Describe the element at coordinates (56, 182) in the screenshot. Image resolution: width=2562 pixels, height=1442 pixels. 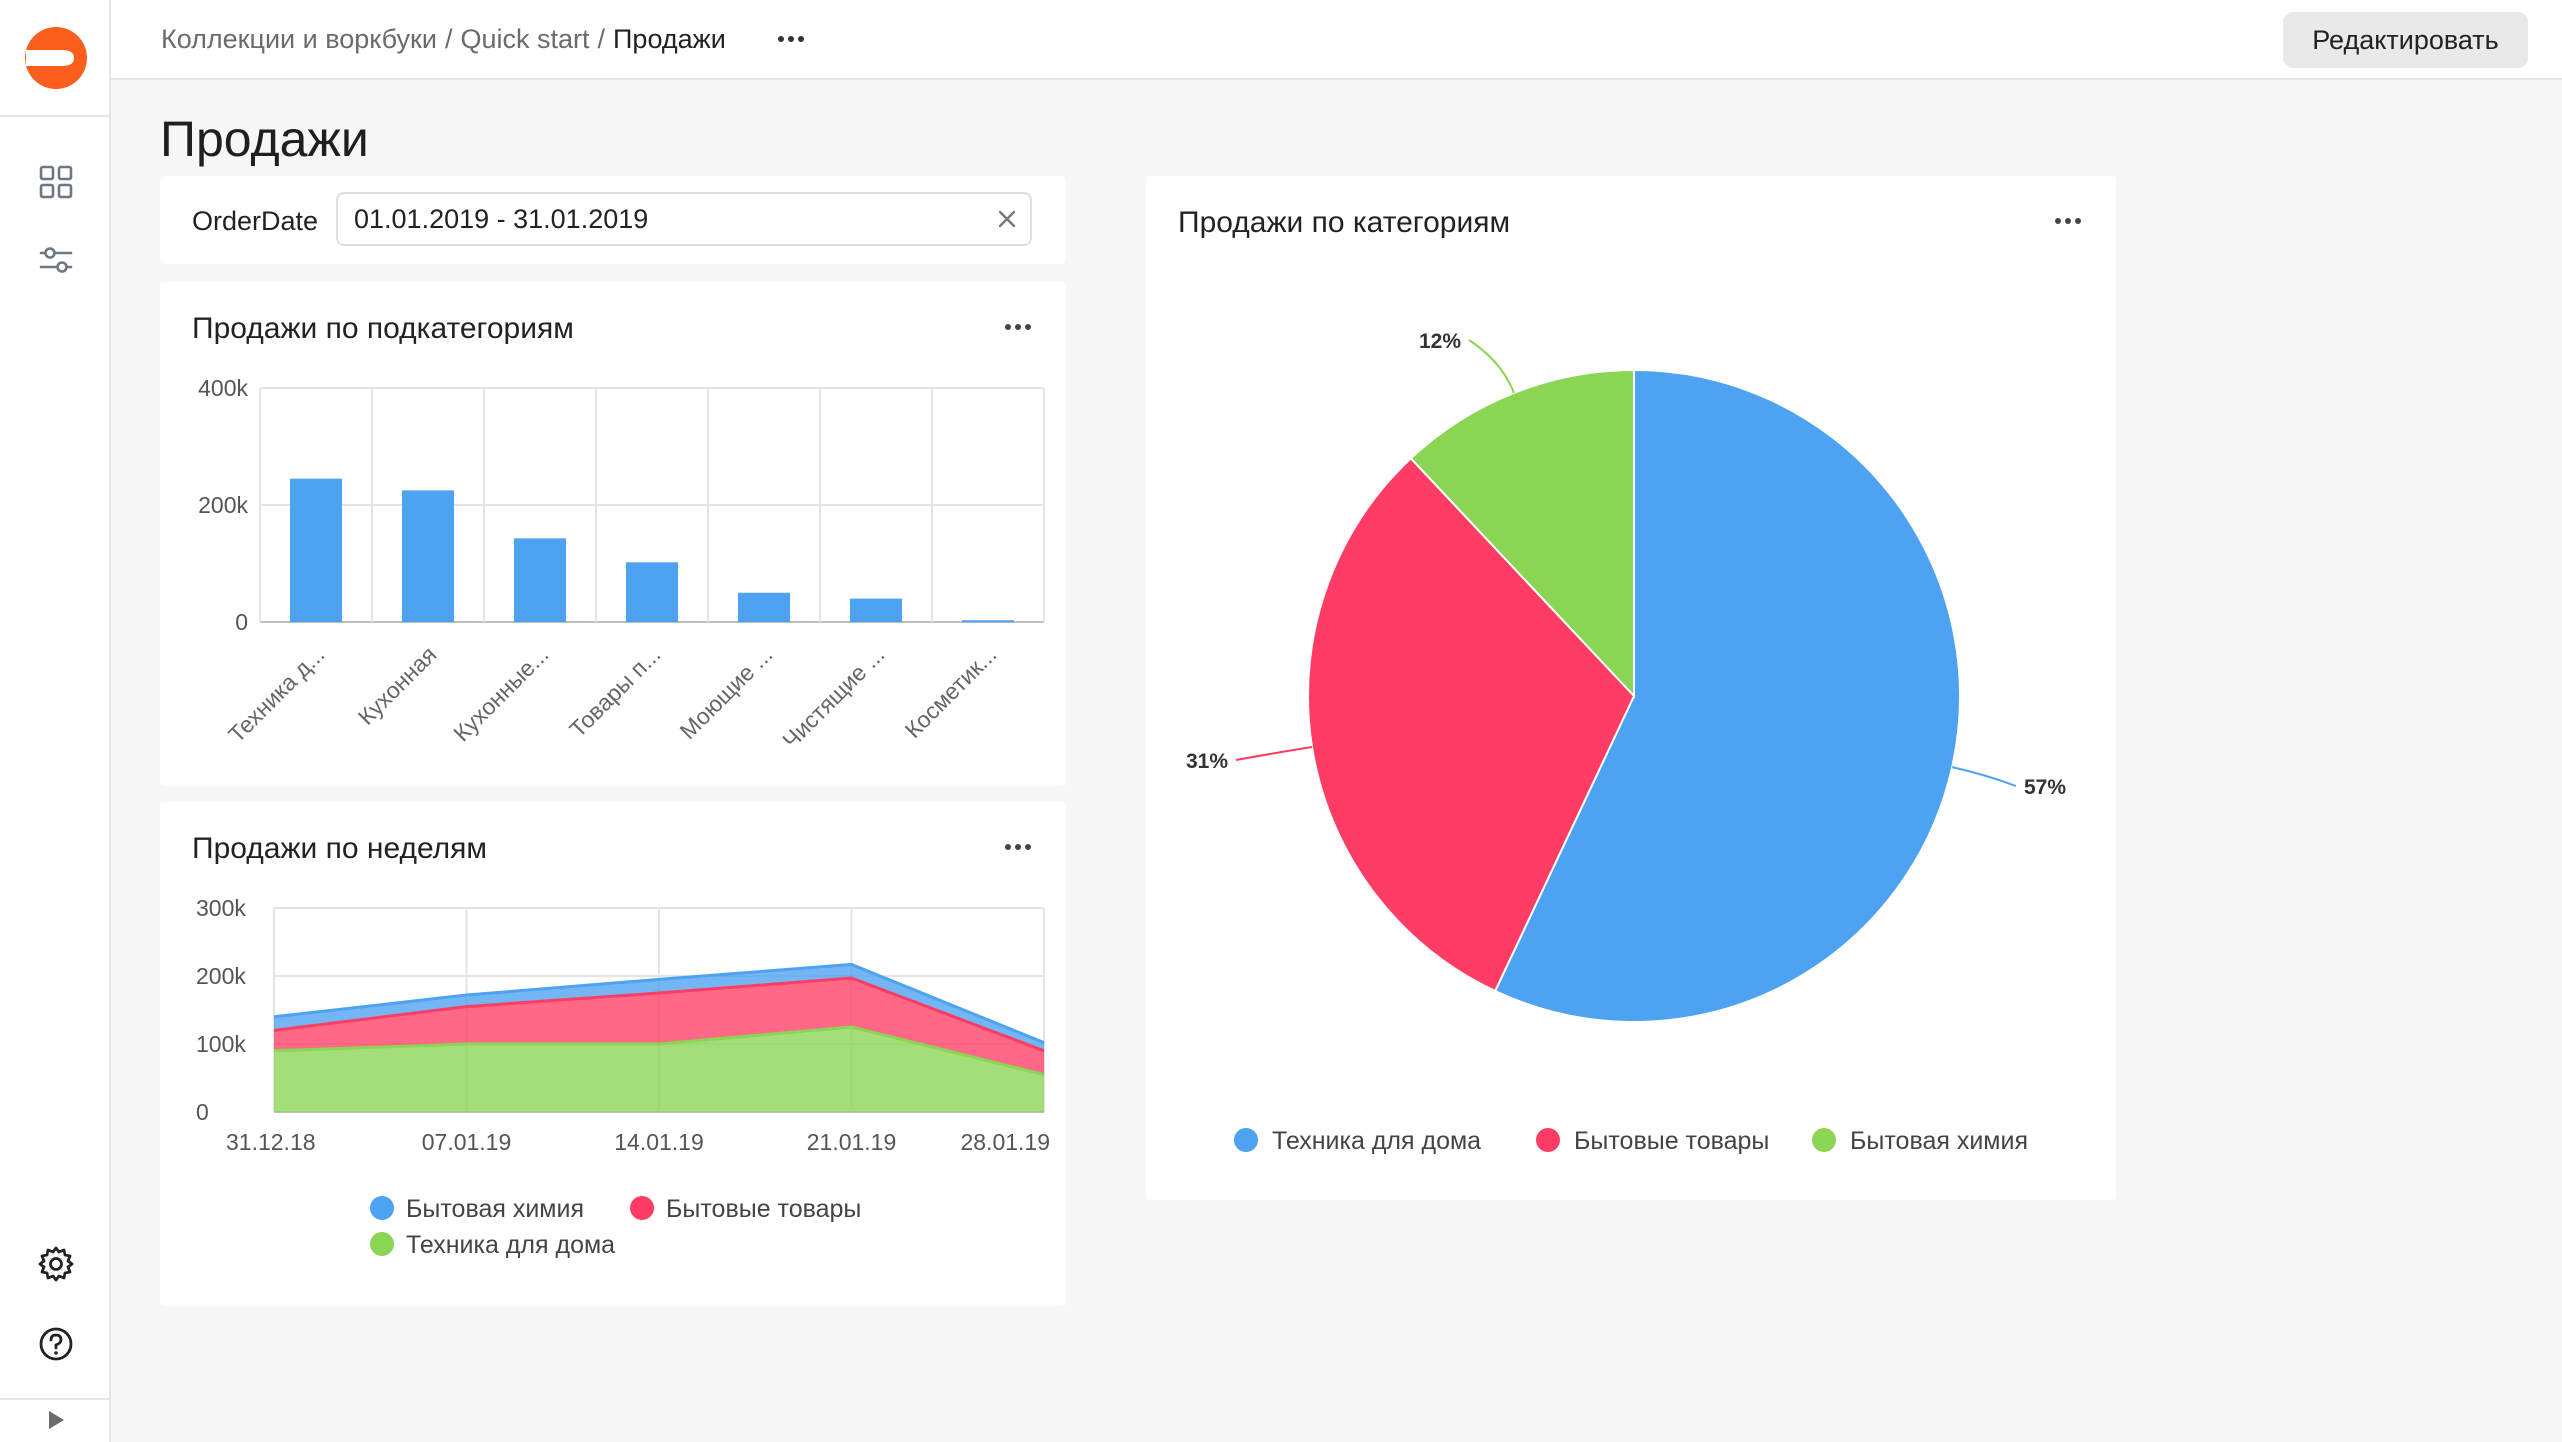
I see `grid-icon` at that location.